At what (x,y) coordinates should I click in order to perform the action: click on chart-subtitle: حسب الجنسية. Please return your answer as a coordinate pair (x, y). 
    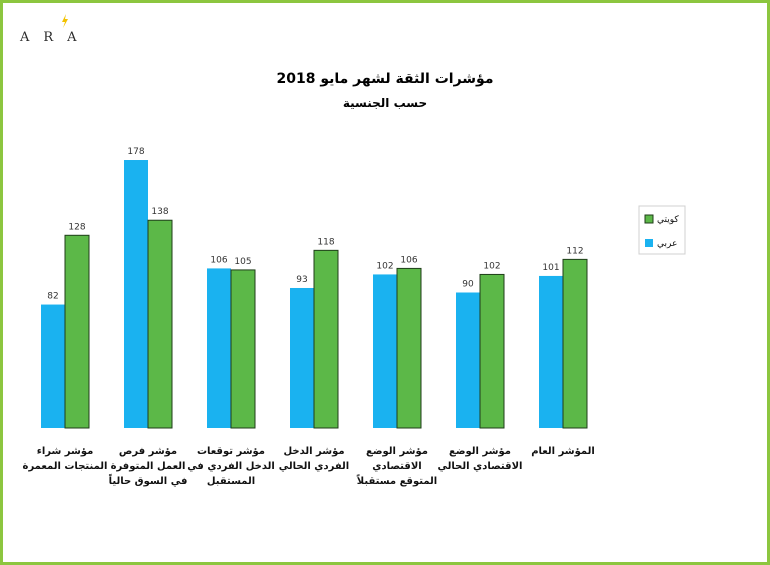
    Looking at the image, I should click on (385, 103).